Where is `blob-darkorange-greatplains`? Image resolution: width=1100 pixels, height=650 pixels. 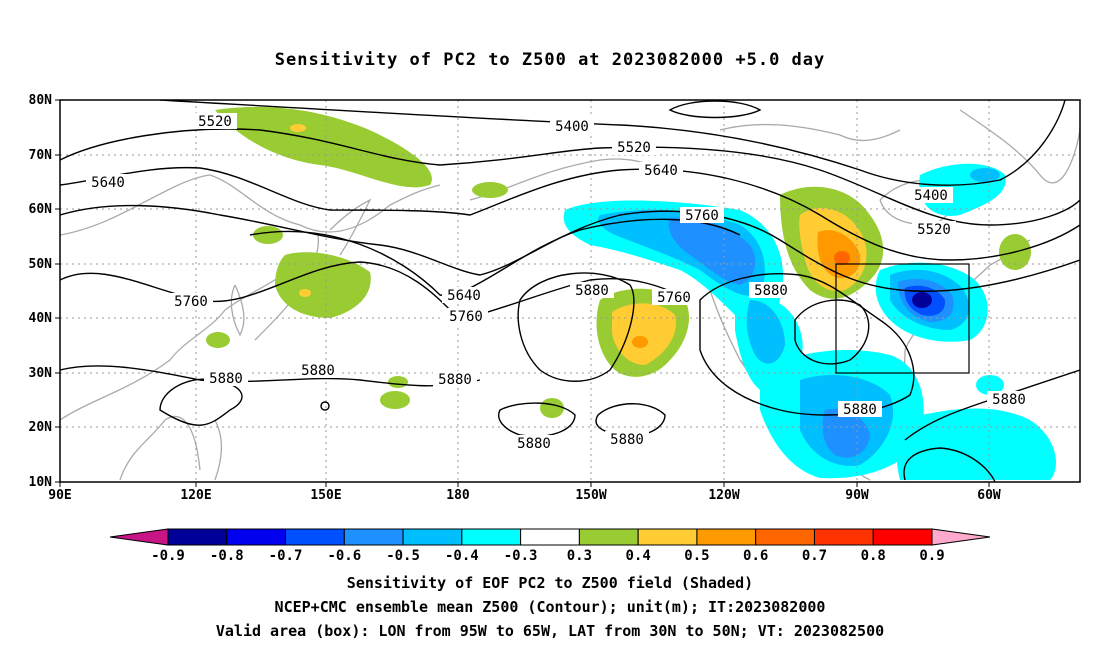
blob-darkorange-greatplains is located at coordinates (842, 258).